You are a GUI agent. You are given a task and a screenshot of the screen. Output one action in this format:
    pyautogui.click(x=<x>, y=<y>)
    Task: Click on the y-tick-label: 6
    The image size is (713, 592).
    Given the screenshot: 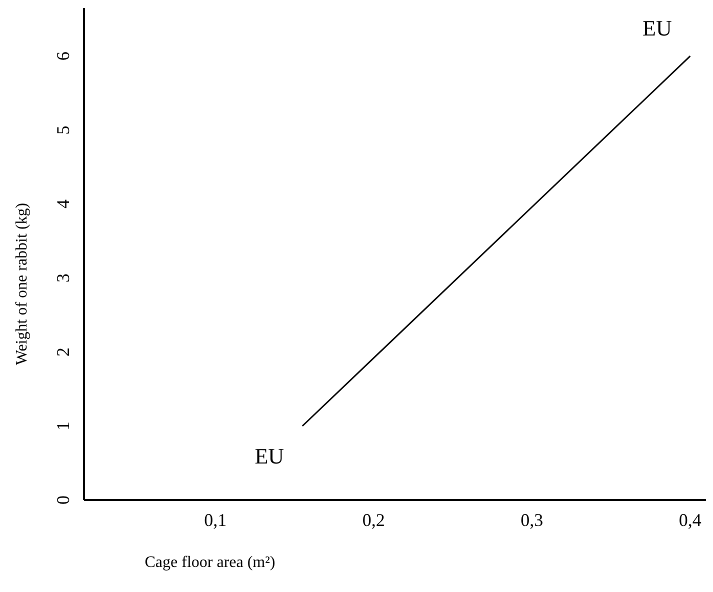 What is the action you would take?
    pyautogui.click(x=63, y=56)
    